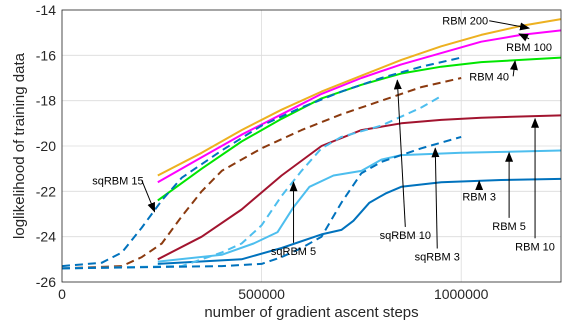 This screenshot has height=323, width=570. What do you see at coordinates (479, 197) in the screenshot?
I see `annotation-label: RBM 3` at bounding box center [479, 197].